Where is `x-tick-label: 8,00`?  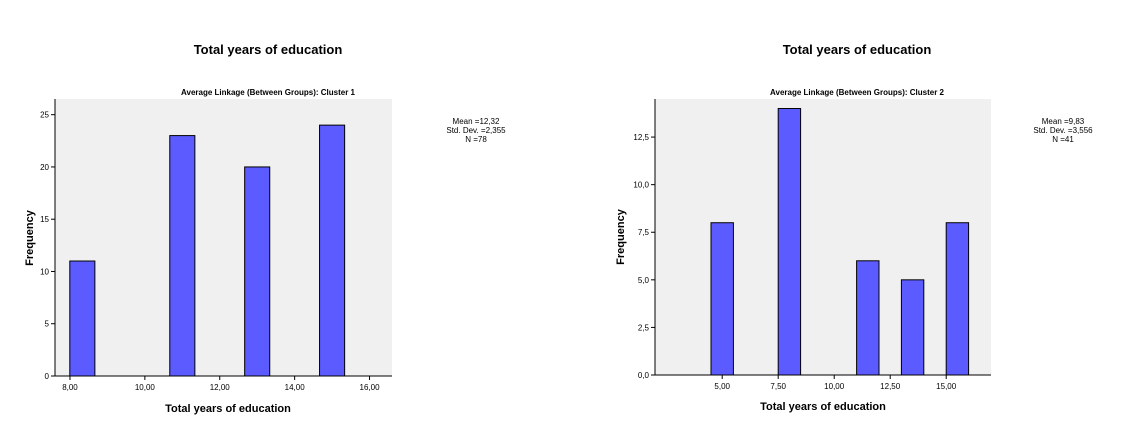 x-tick-label: 8,00 is located at coordinates (70, 387).